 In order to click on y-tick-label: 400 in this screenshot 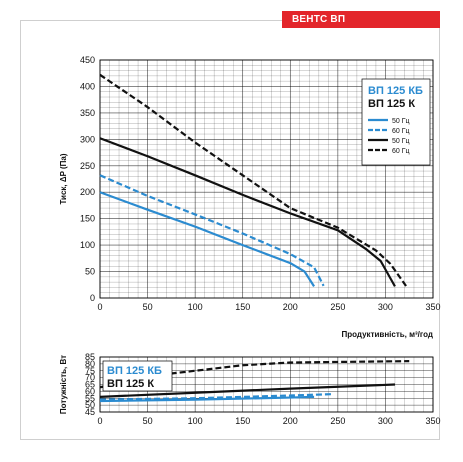, I will do `click(87, 86)`.